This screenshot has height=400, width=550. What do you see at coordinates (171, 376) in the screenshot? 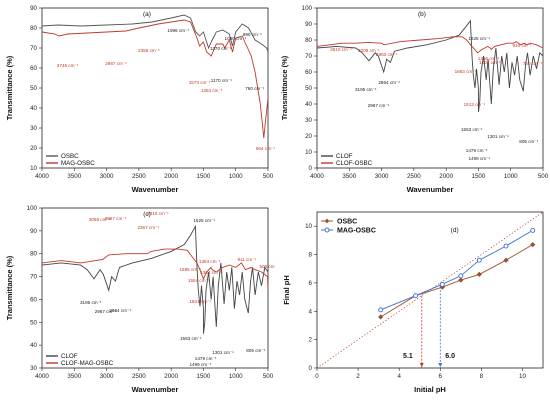
I see `x-tick-label: 2000` at bounding box center [171, 376].